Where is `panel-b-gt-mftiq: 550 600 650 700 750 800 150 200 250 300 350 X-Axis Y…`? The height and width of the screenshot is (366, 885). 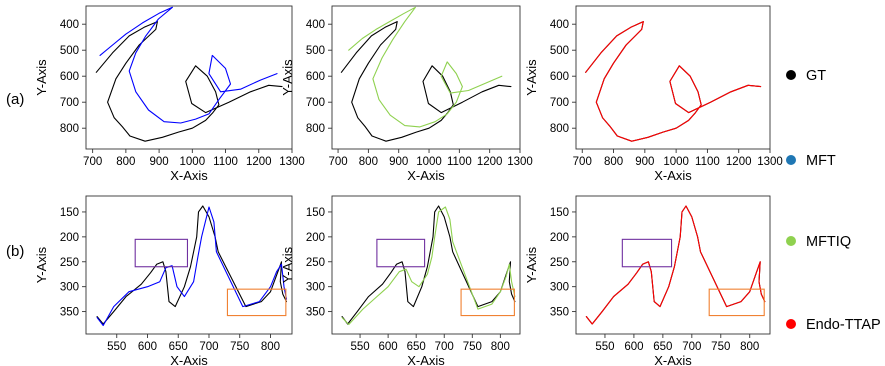
panel-b-gt-mftiq: 550 600 650 700 750 800 150 200 250 300 350 X-Axis Y… is located at coordinates (400, 280).